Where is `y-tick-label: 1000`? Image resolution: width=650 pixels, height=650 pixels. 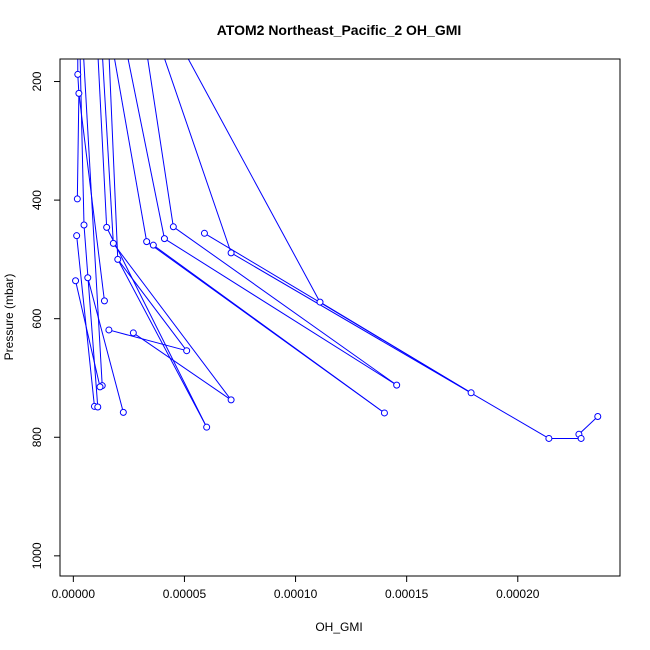
y-tick-label: 1000 is located at coordinates (37, 555).